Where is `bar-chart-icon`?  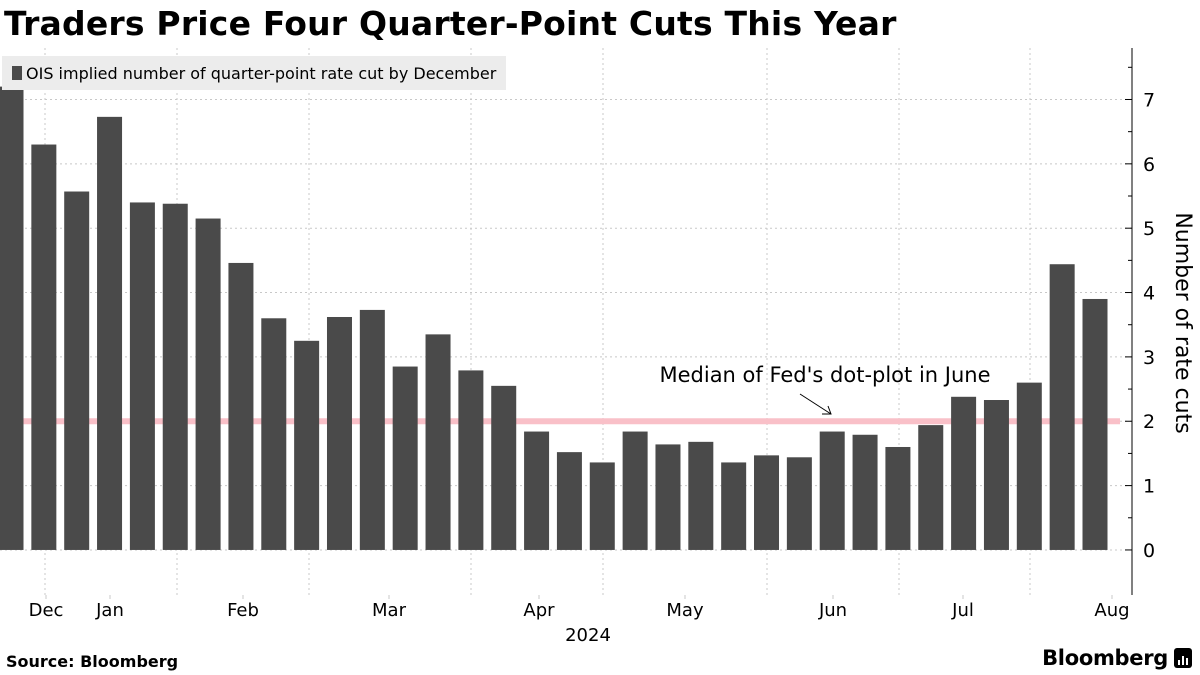
bar-chart-icon is located at coordinates (1183, 658).